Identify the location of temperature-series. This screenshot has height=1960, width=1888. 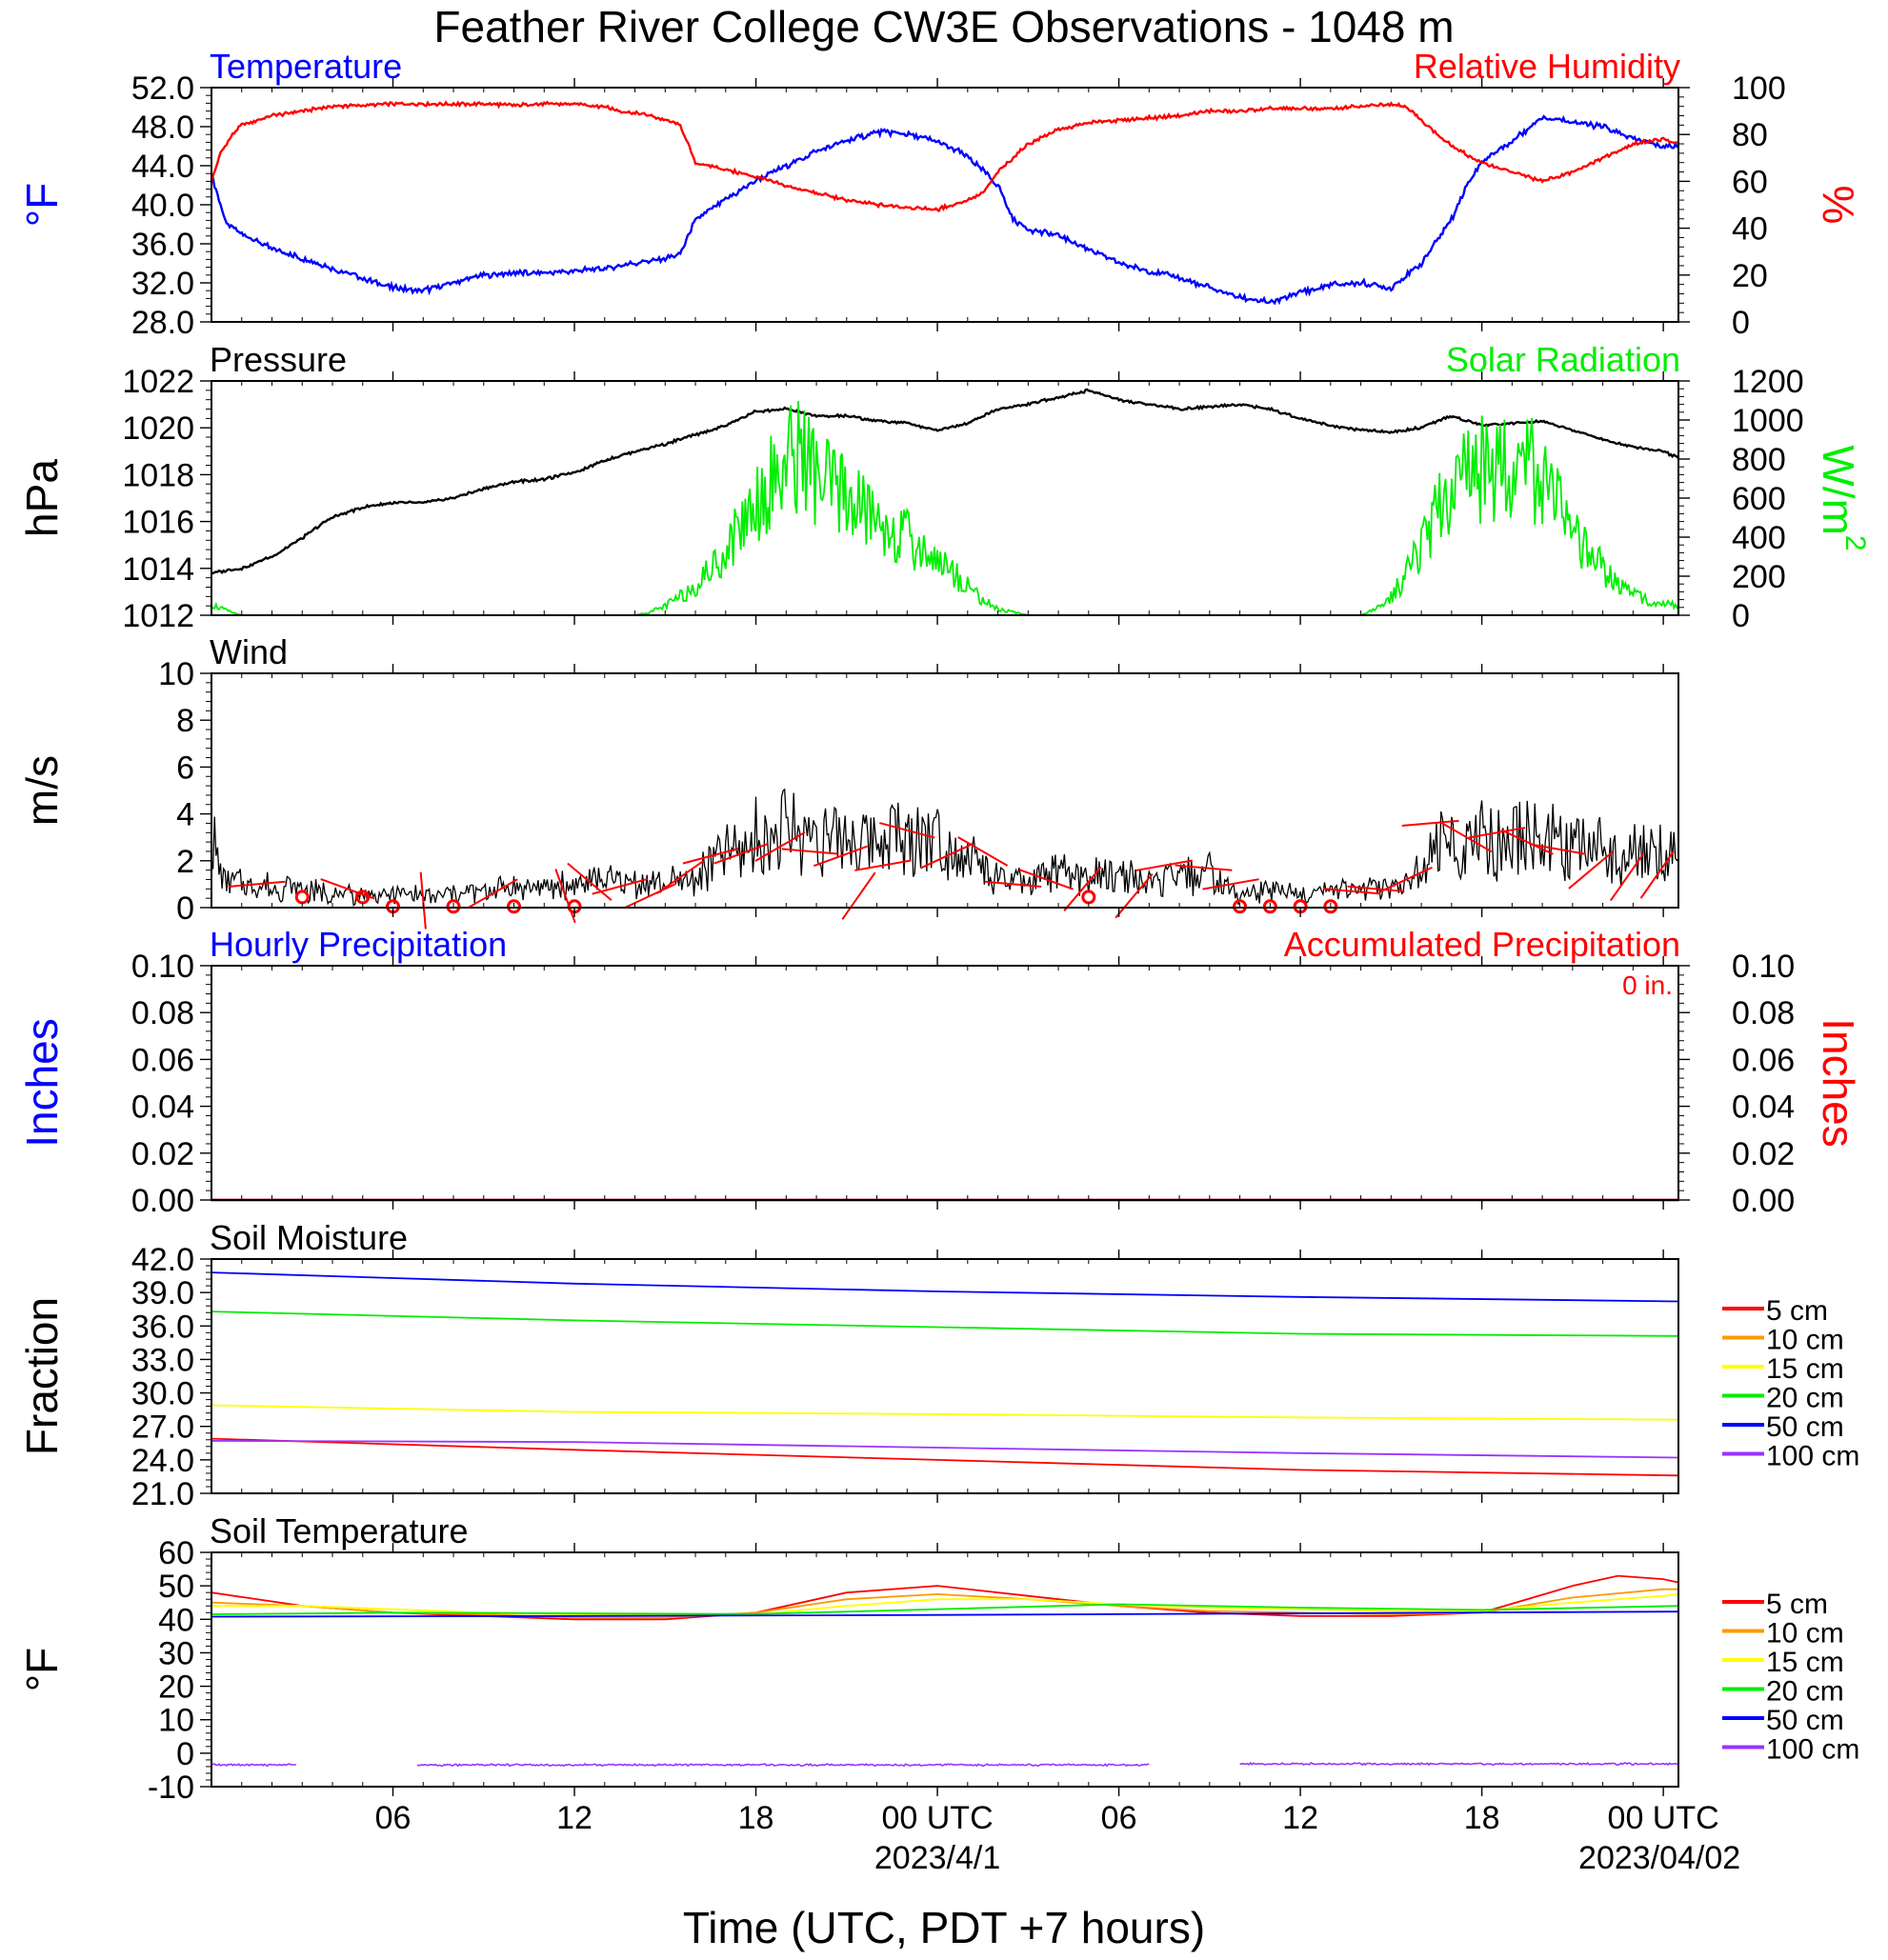
(944, 203).